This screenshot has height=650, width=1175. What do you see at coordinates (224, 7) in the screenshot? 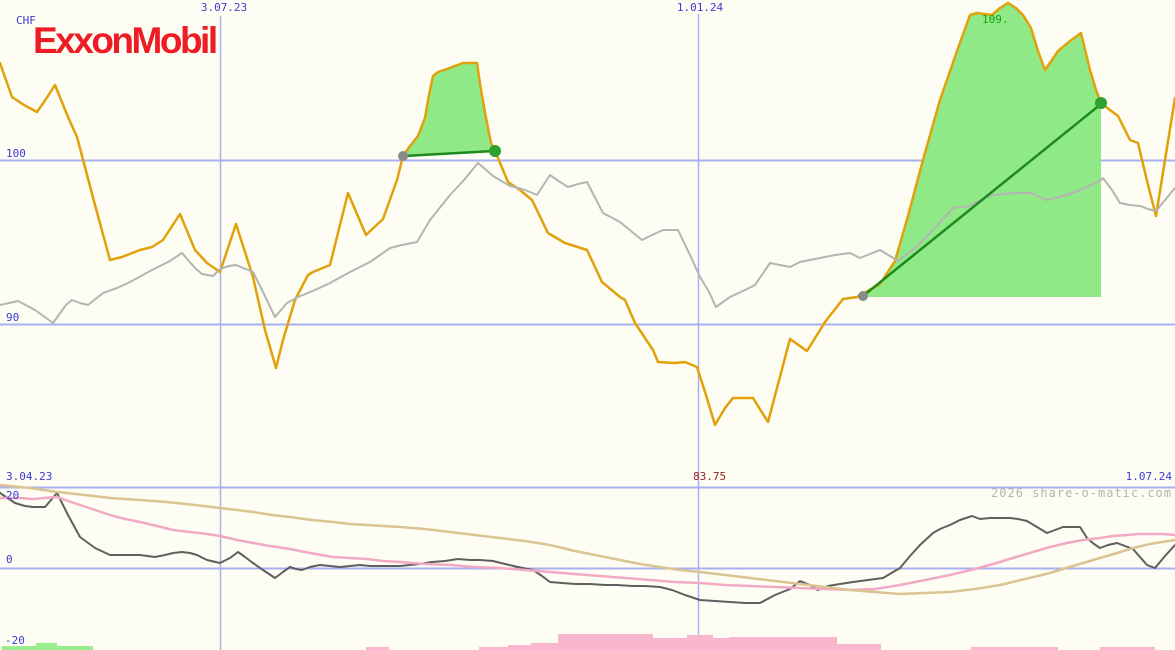
I see `axis-date-top-left: 3.07.23` at bounding box center [224, 7].